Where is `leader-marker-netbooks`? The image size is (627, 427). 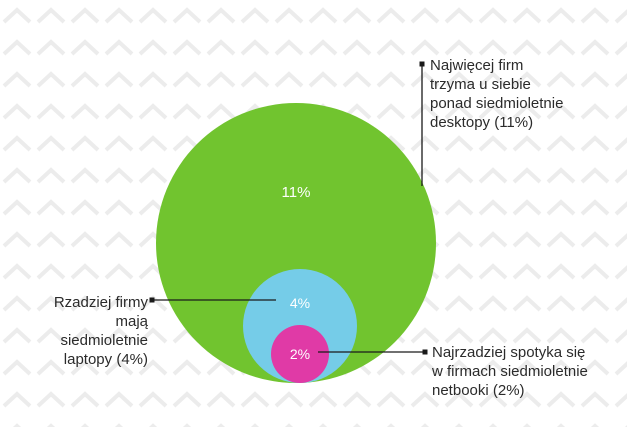 leader-marker-netbooks is located at coordinates (425, 352).